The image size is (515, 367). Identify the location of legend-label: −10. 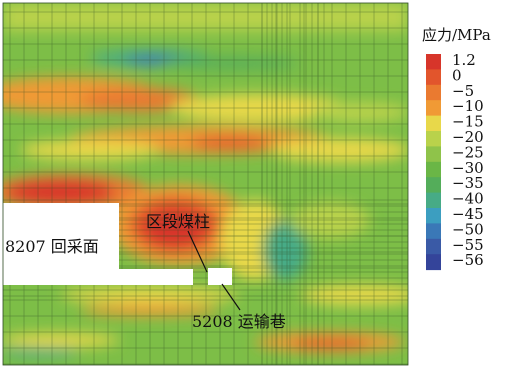
(468, 106).